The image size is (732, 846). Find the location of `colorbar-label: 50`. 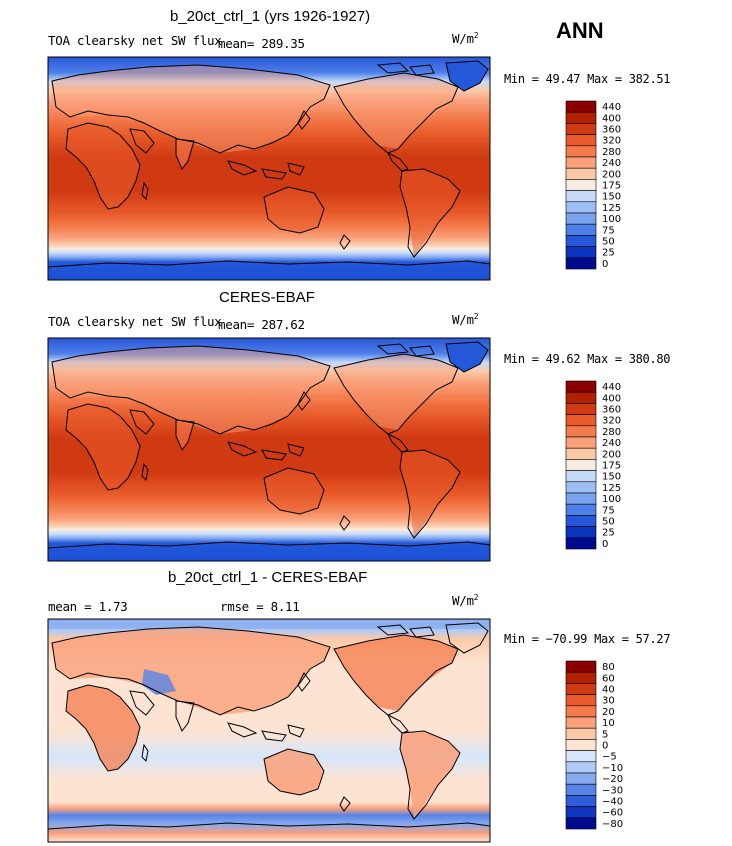

colorbar-label: 50 is located at coordinates (608, 522).